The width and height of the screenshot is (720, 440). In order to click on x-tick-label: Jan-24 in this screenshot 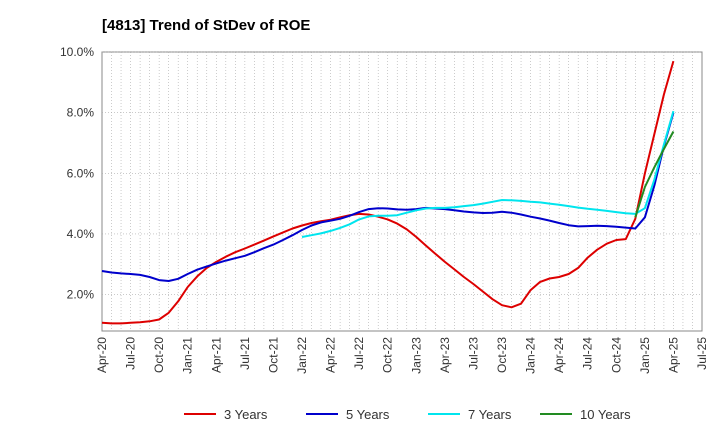, I will do `click(531, 355)`.